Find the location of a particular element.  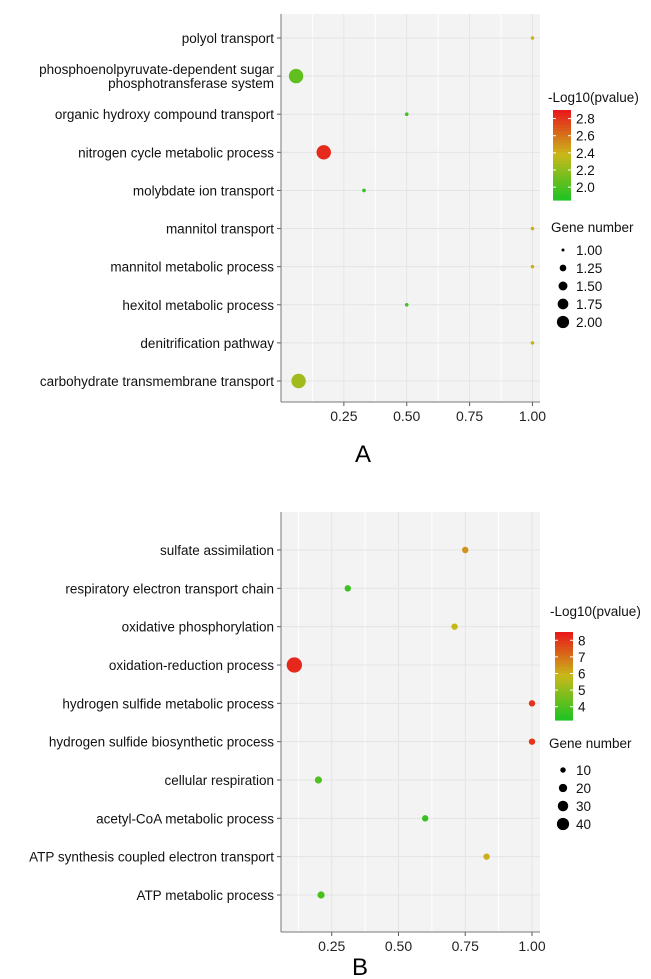

size-legend-label: 1.00 is located at coordinates (589, 250).